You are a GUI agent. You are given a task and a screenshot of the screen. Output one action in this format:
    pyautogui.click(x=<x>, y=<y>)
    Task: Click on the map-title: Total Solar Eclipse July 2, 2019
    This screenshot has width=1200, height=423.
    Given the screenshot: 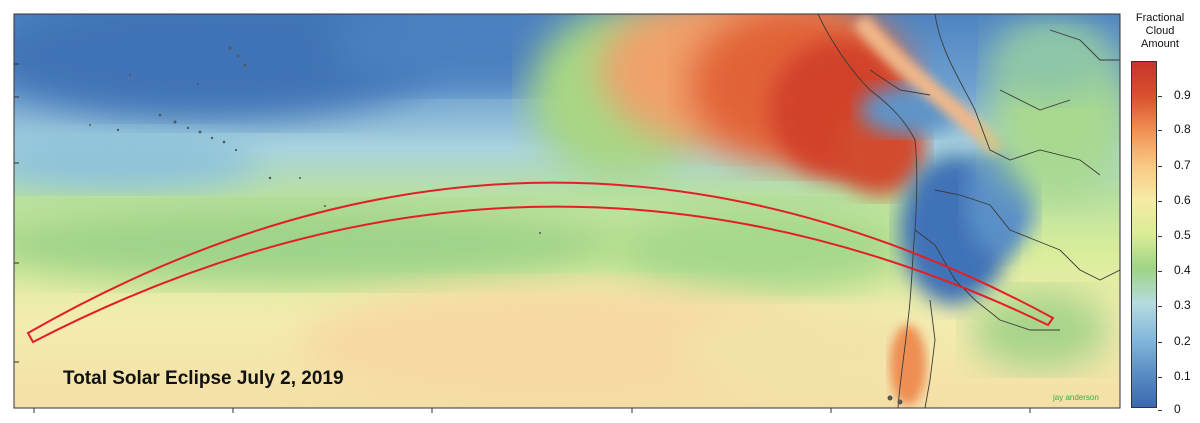 What is the action you would take?
    pyautogui.click(x=203, y=378)
    